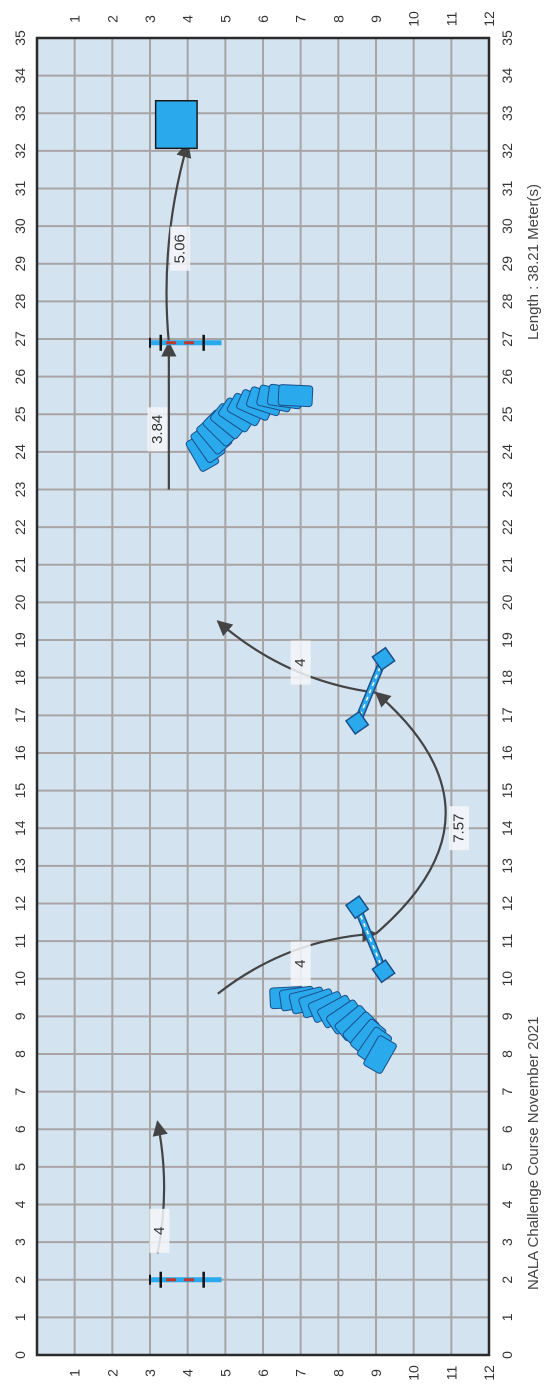  What do you see at coordinates (20, 377) in the screenshot?
I see `tick-label-left: 26` at bounding box center [20, 377].